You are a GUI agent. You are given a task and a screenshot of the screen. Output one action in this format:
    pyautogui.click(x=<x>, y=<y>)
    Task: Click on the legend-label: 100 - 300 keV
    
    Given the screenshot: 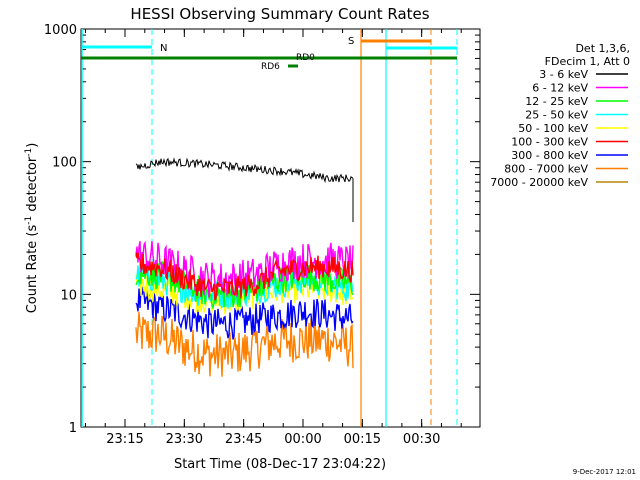 What is the action you would take?
    pyautogui.click(x=549, y=142)
    